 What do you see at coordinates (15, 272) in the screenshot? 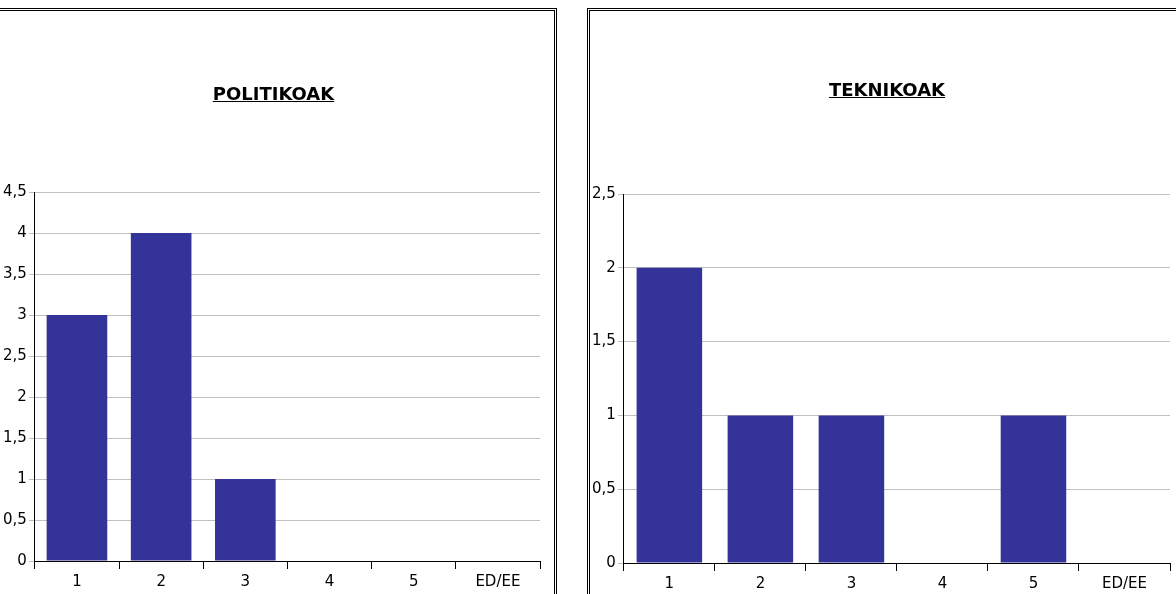
I see `y-tick-label: 3,5` at bounding box center [15, 272].